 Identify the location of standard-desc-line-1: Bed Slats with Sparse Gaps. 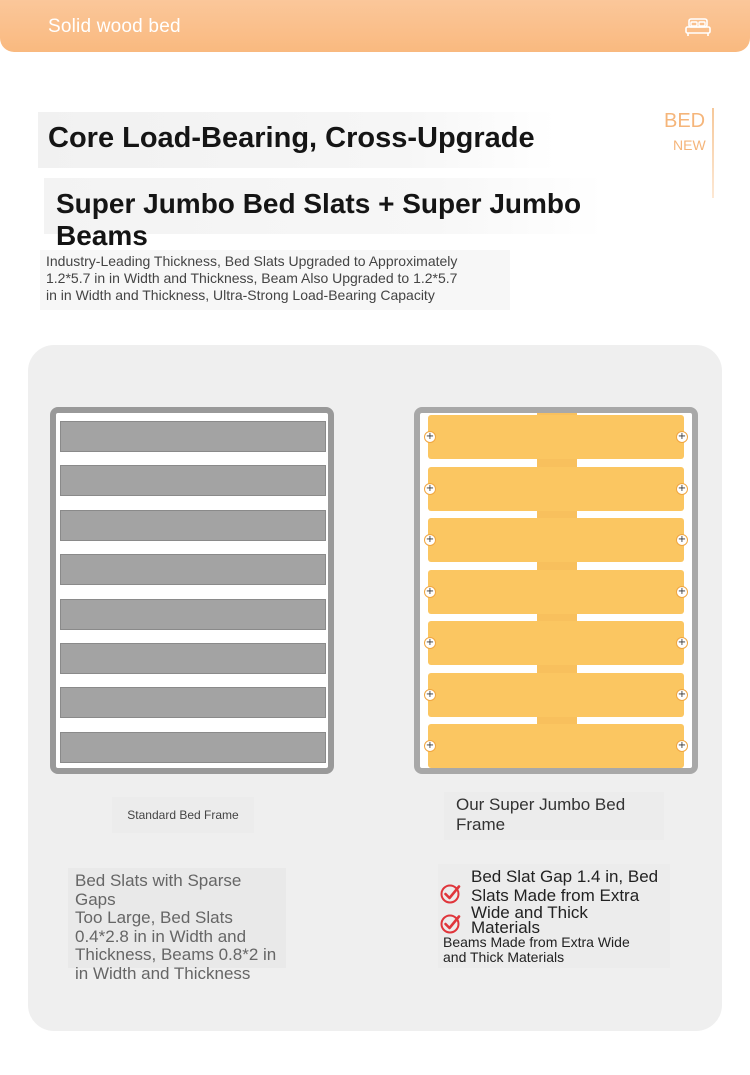
(158, 890).